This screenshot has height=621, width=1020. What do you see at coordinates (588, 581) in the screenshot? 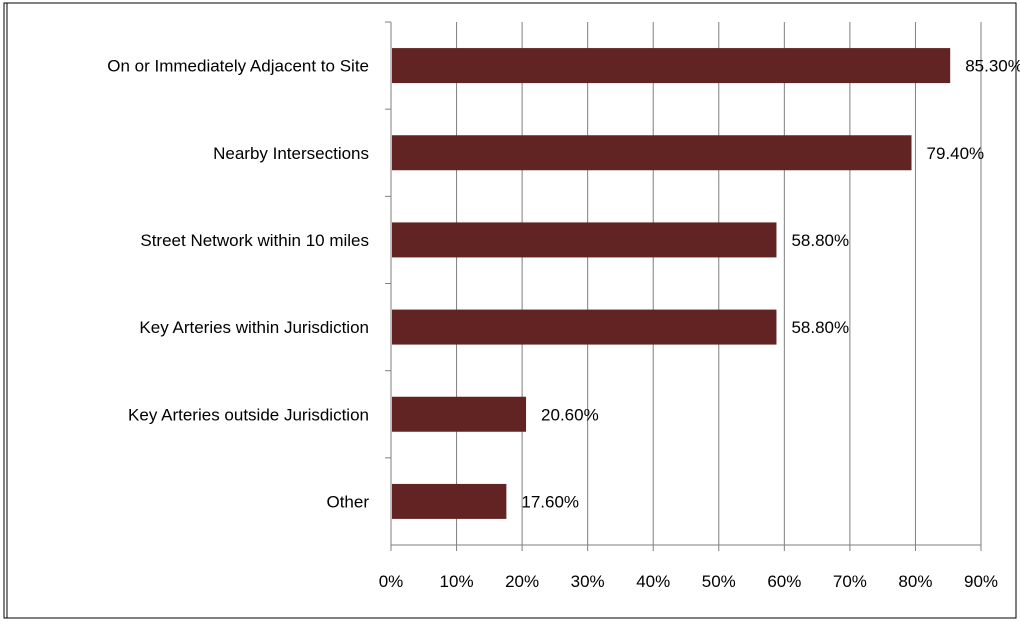
I see `x-tick-label: 30%` at bounding box center [588, 581].